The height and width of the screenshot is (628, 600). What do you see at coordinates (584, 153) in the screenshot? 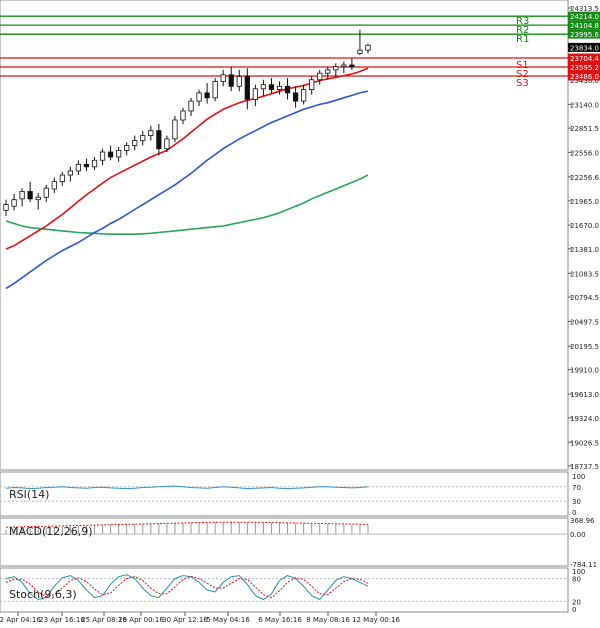
I see `price-tick-label: 22556.0` at bounding box center [584, 153].